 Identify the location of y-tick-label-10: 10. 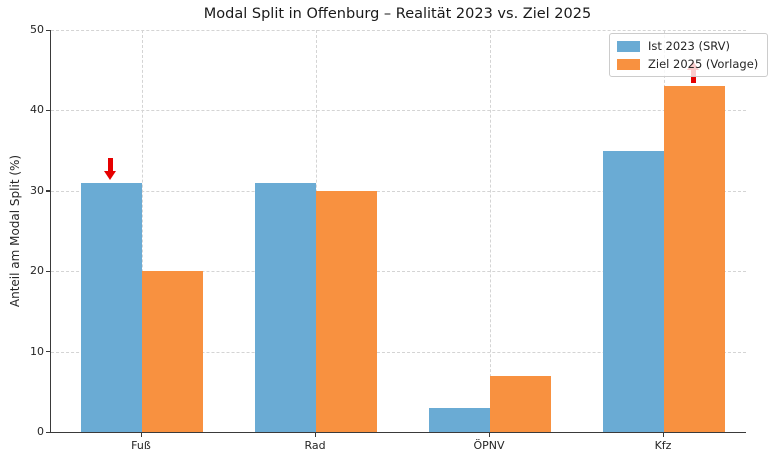
(37, 351).